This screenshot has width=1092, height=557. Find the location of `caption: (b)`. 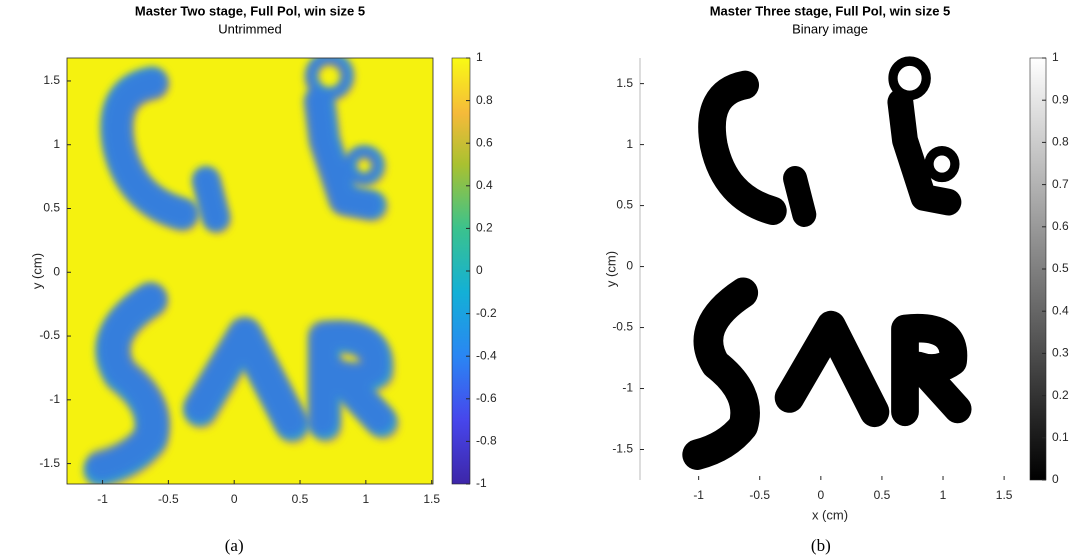

caption: (b) is located at coordinates (821, 545).